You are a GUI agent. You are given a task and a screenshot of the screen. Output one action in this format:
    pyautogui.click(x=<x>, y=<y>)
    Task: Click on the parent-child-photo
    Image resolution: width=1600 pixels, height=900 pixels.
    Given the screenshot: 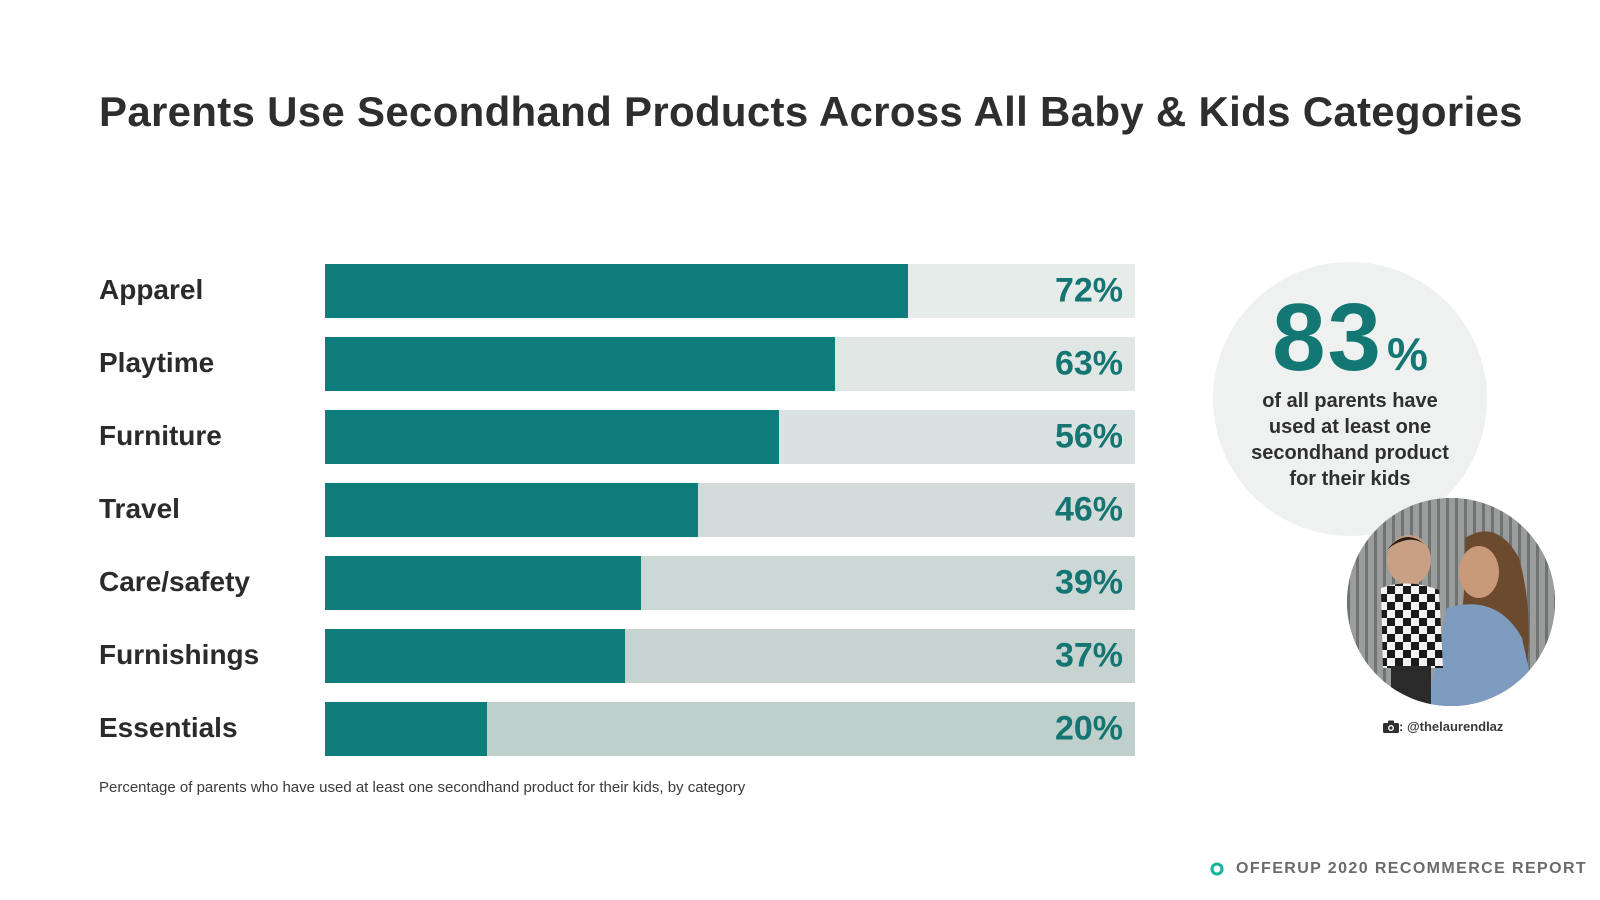 What is the action you would take?
    pyautogui.click(x=1451, y=602)
    